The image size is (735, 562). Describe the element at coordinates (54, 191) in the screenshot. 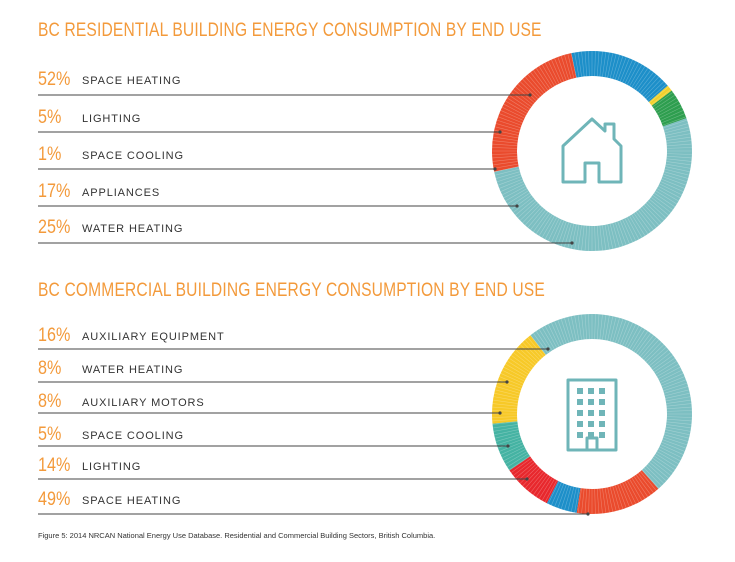

I see `percent-label: 17%` at that location.